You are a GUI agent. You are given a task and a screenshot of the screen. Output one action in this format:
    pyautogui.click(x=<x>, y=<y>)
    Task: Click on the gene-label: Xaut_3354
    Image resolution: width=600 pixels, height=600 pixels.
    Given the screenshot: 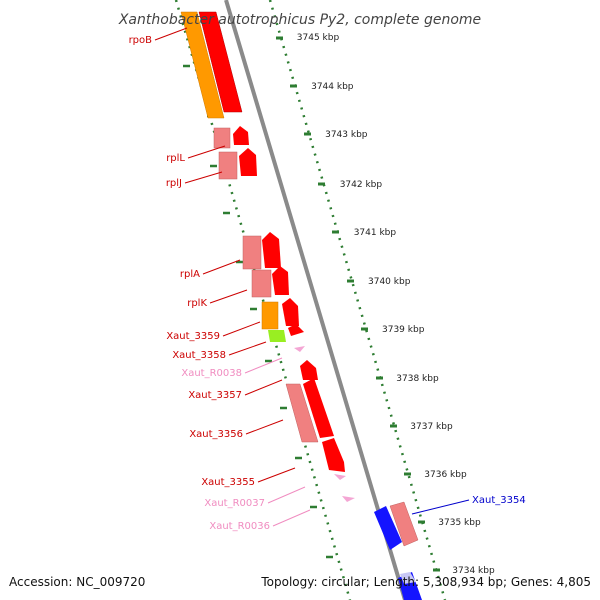 What is the action you would take?
    pyautogui.click(x=499, y=500)
    